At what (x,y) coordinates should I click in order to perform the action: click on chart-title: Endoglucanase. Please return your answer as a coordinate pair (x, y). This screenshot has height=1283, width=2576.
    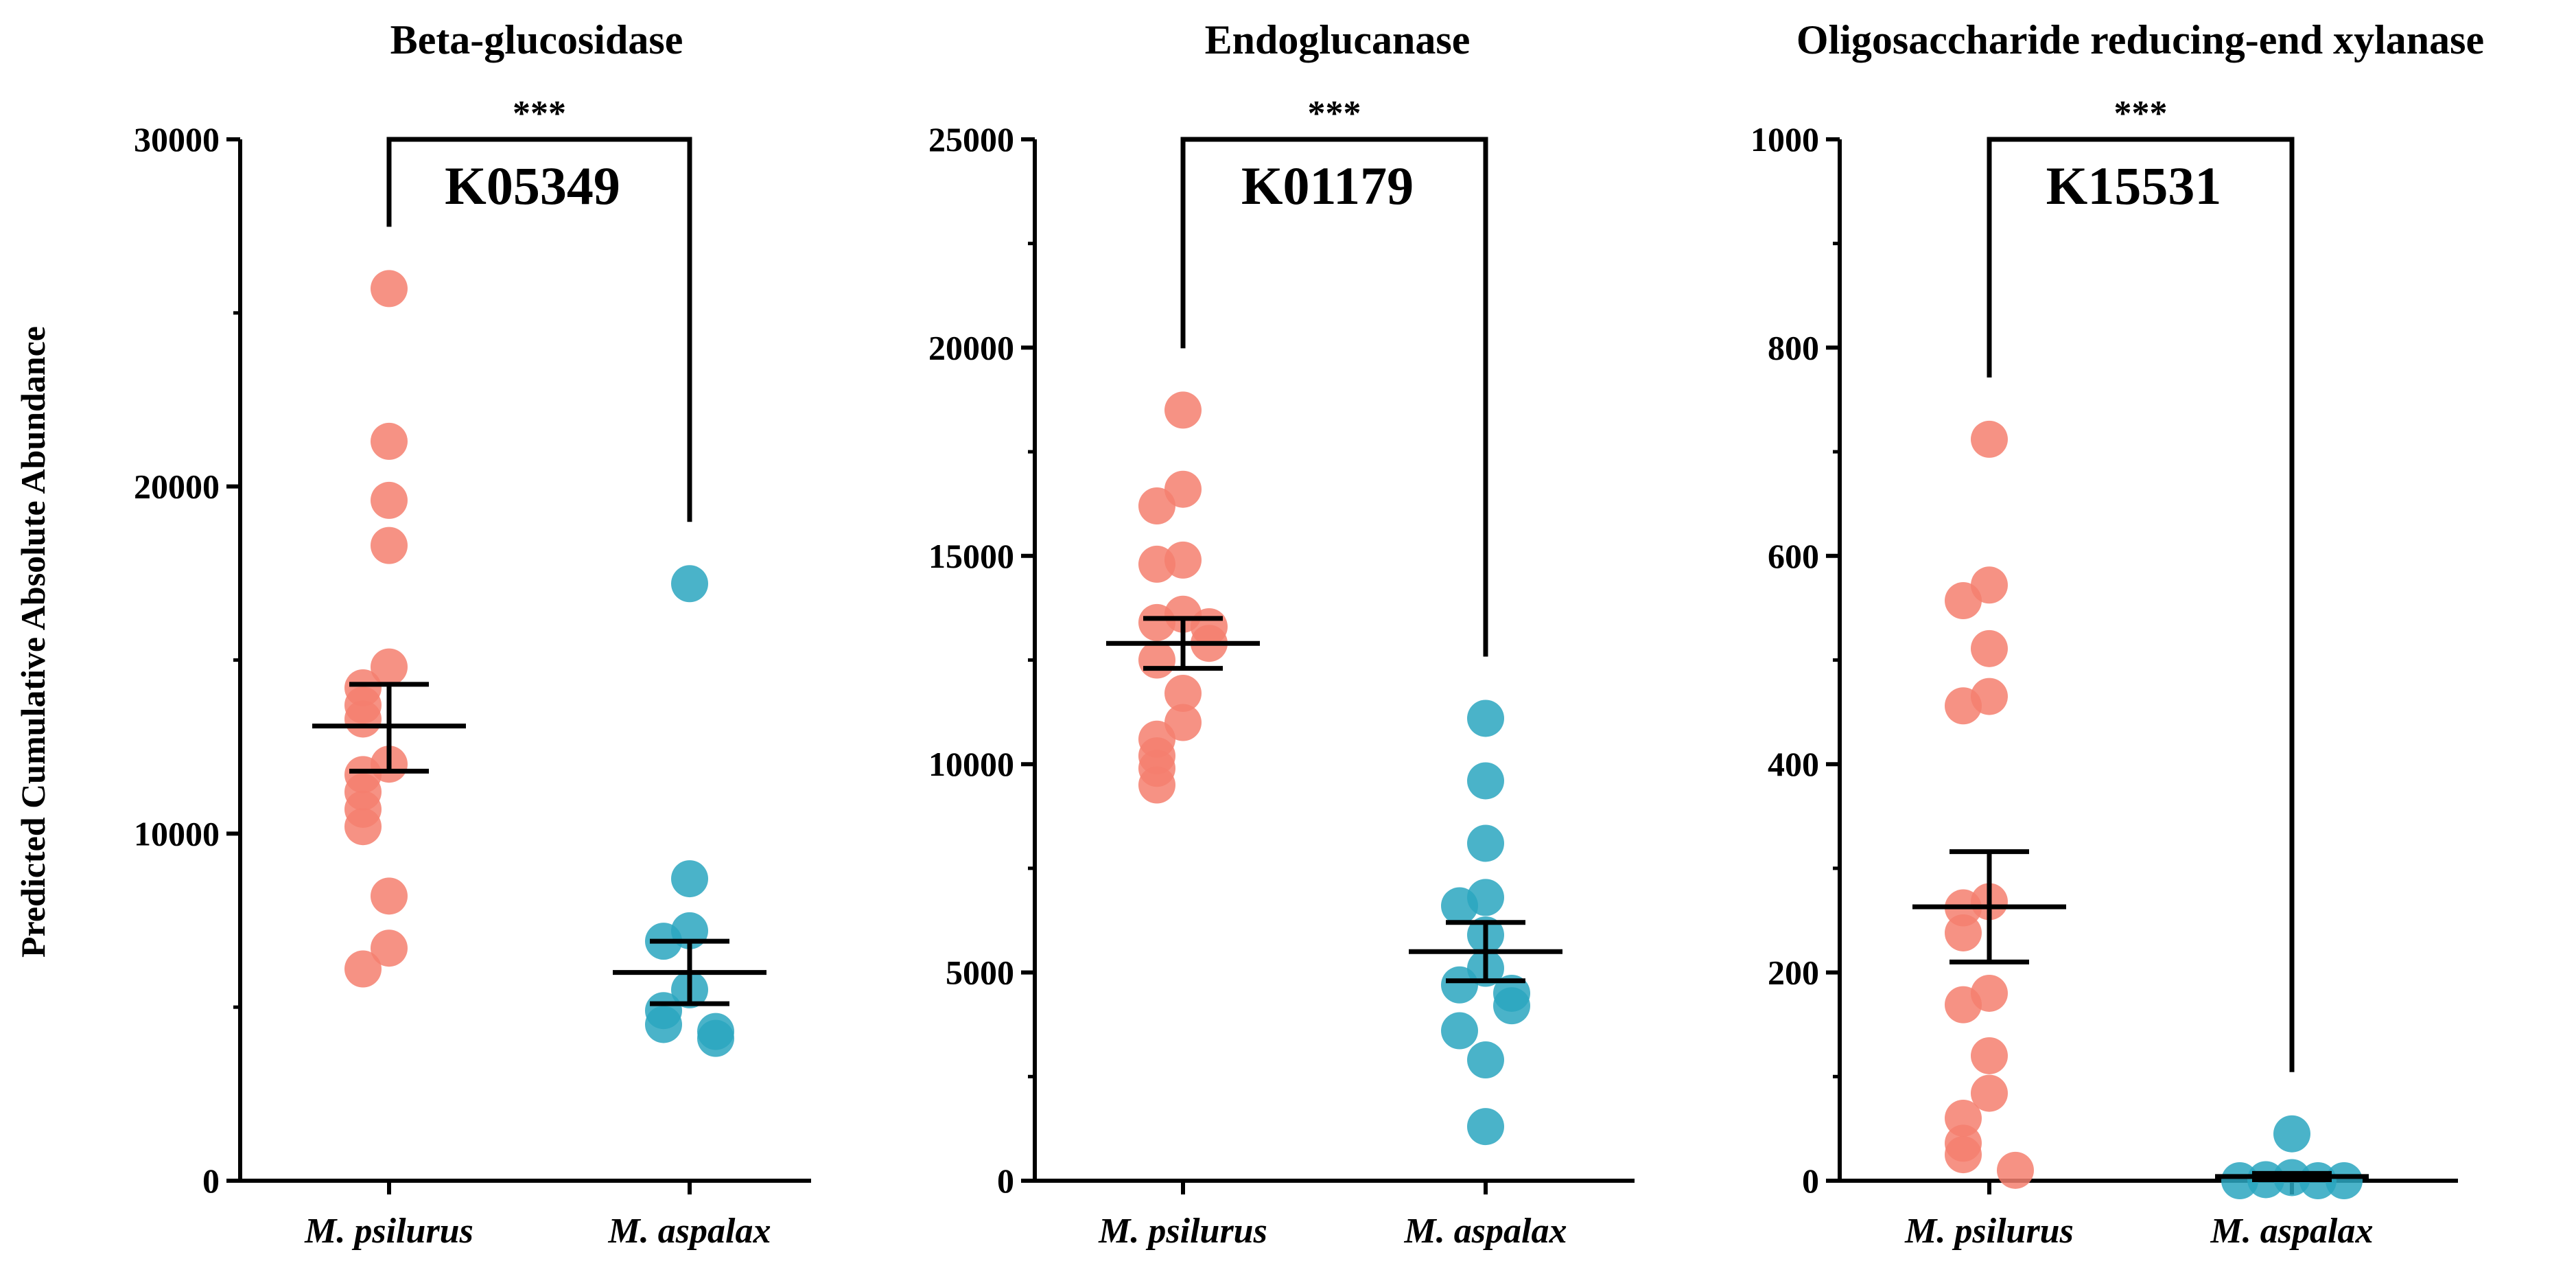
    Looking at the image, I should click on (1338, 39).